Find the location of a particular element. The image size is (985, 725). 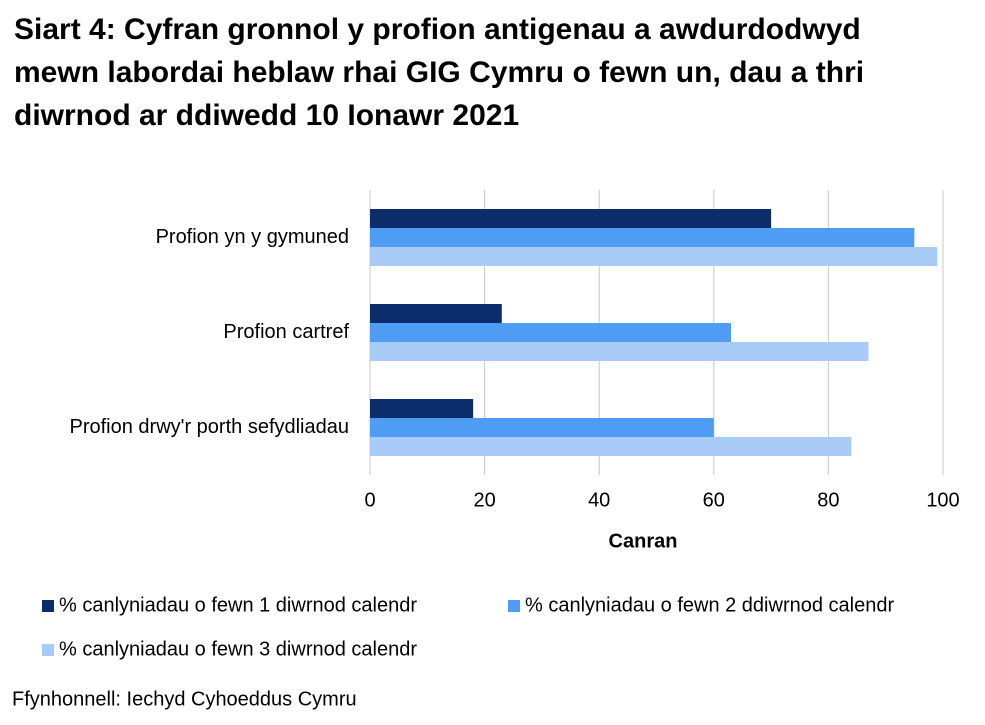

x-tick-label: 20 is located at coordinates (484, 500).